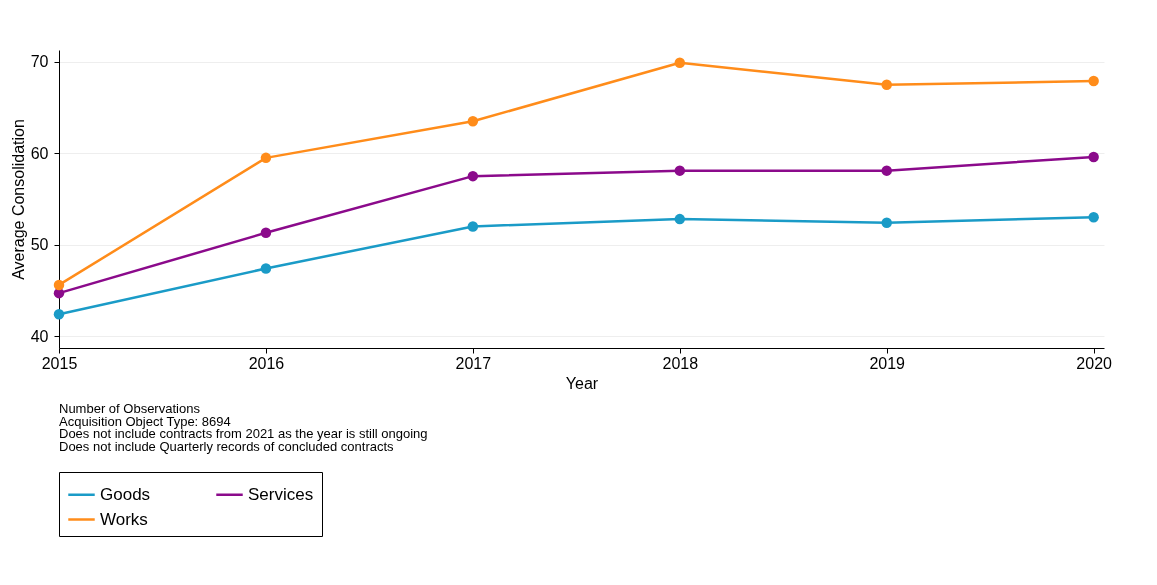 The width and height of the screenshot is (1157, 585). Describe the element at coordinates (473, 363) in the screenshot. I see `x-tick-label: 2017` at that location.